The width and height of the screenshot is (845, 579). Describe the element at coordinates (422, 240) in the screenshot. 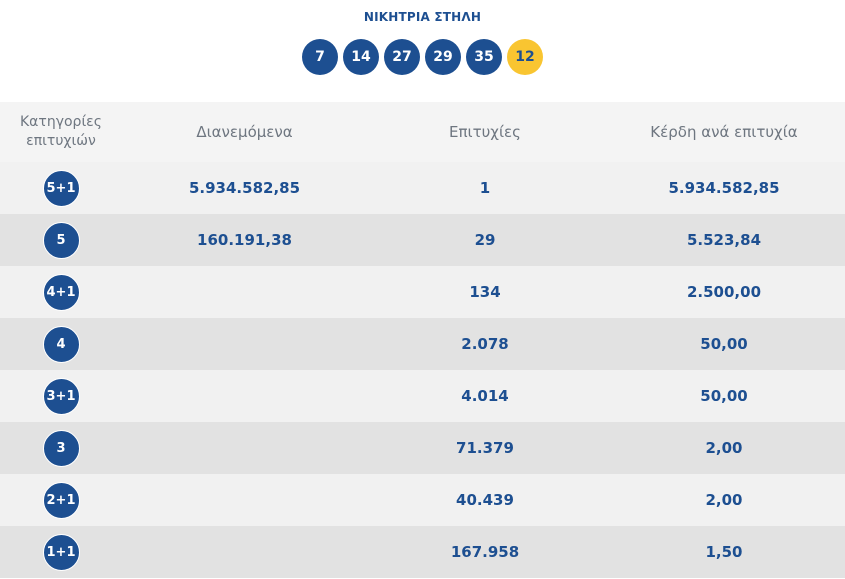

I see `table-row: 5 160.191,38 29 5.523,84` at that location.